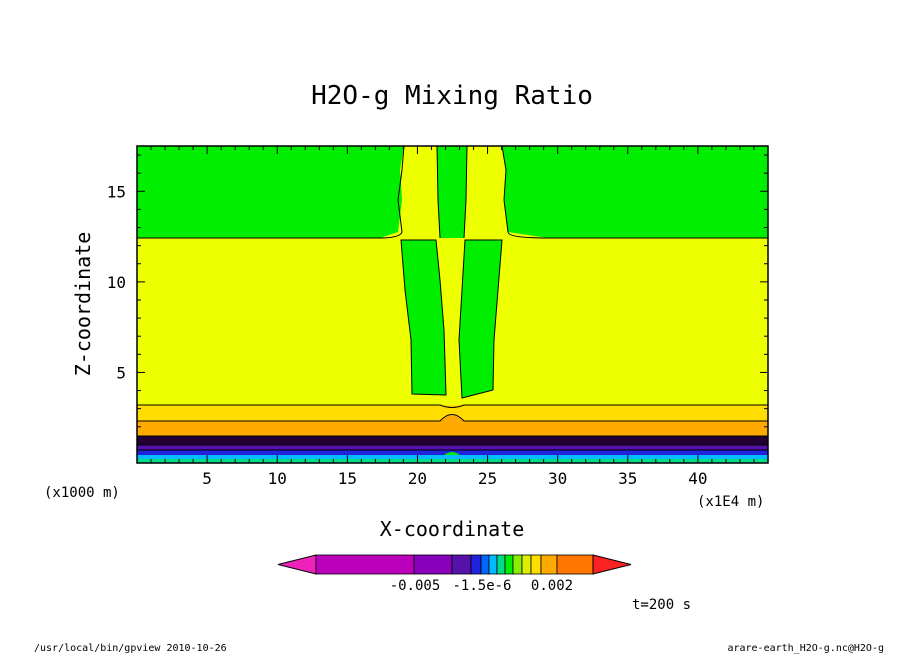  I want to click on colorbar-label: -0.005, so click(415, 586).